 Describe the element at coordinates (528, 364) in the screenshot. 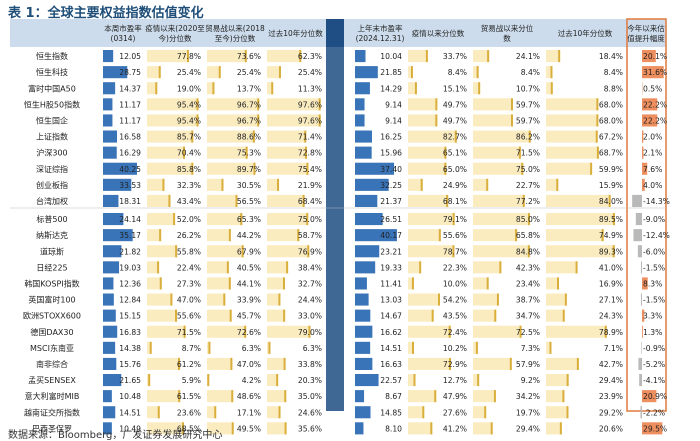

I see `cell-value: 57.9%` at that location.